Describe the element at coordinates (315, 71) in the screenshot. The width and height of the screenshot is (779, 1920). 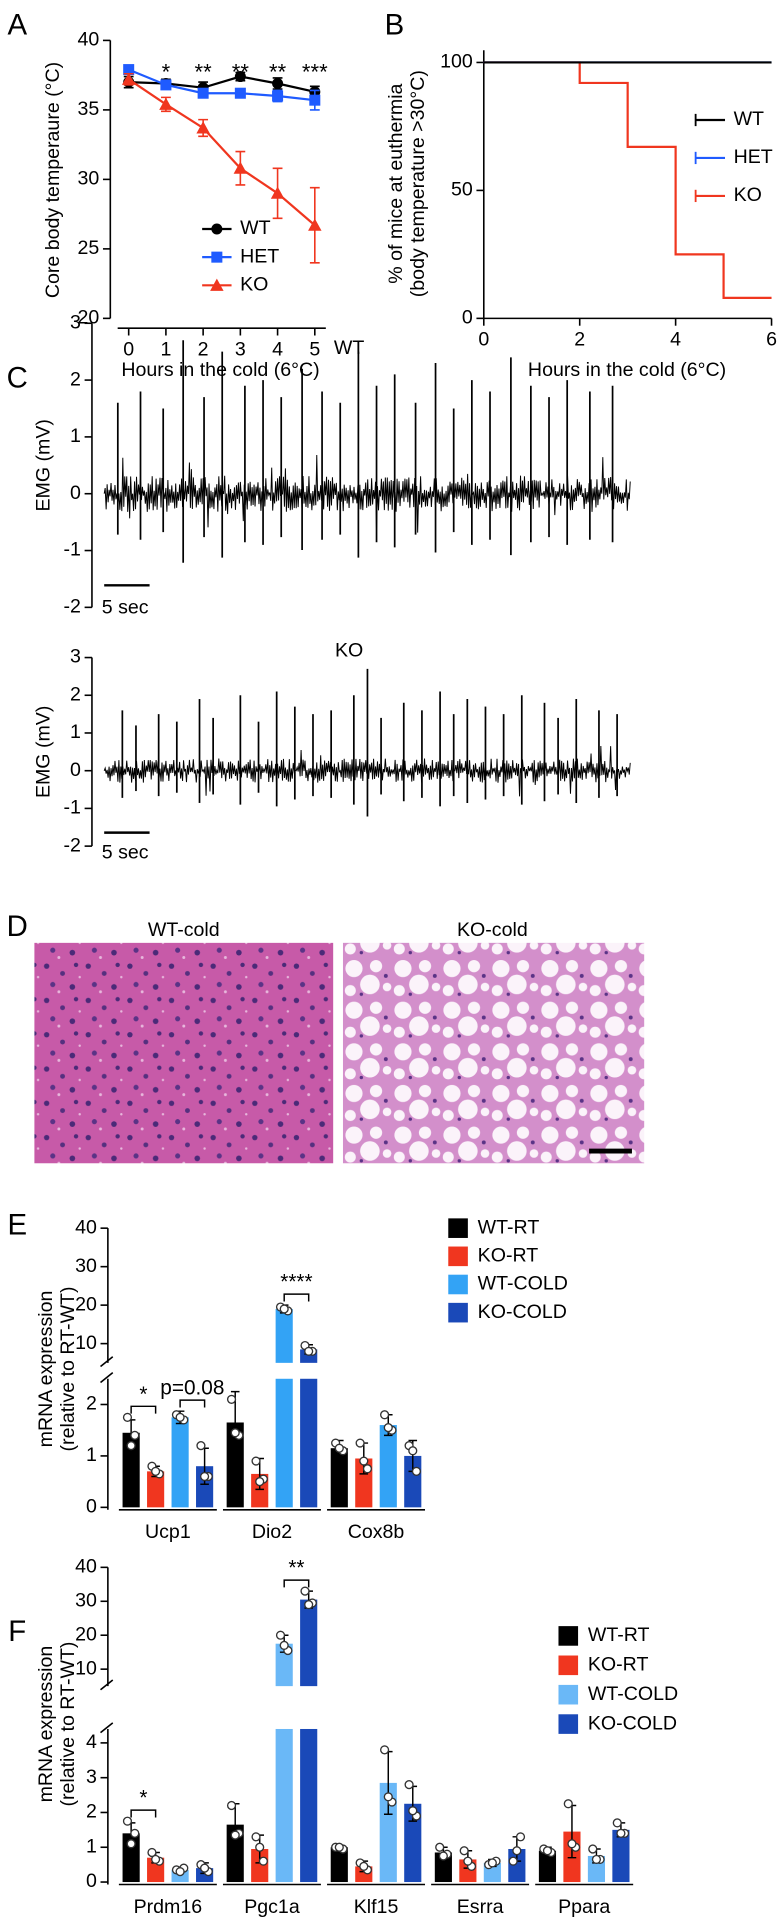
I see `significance-label: ***` at that location.